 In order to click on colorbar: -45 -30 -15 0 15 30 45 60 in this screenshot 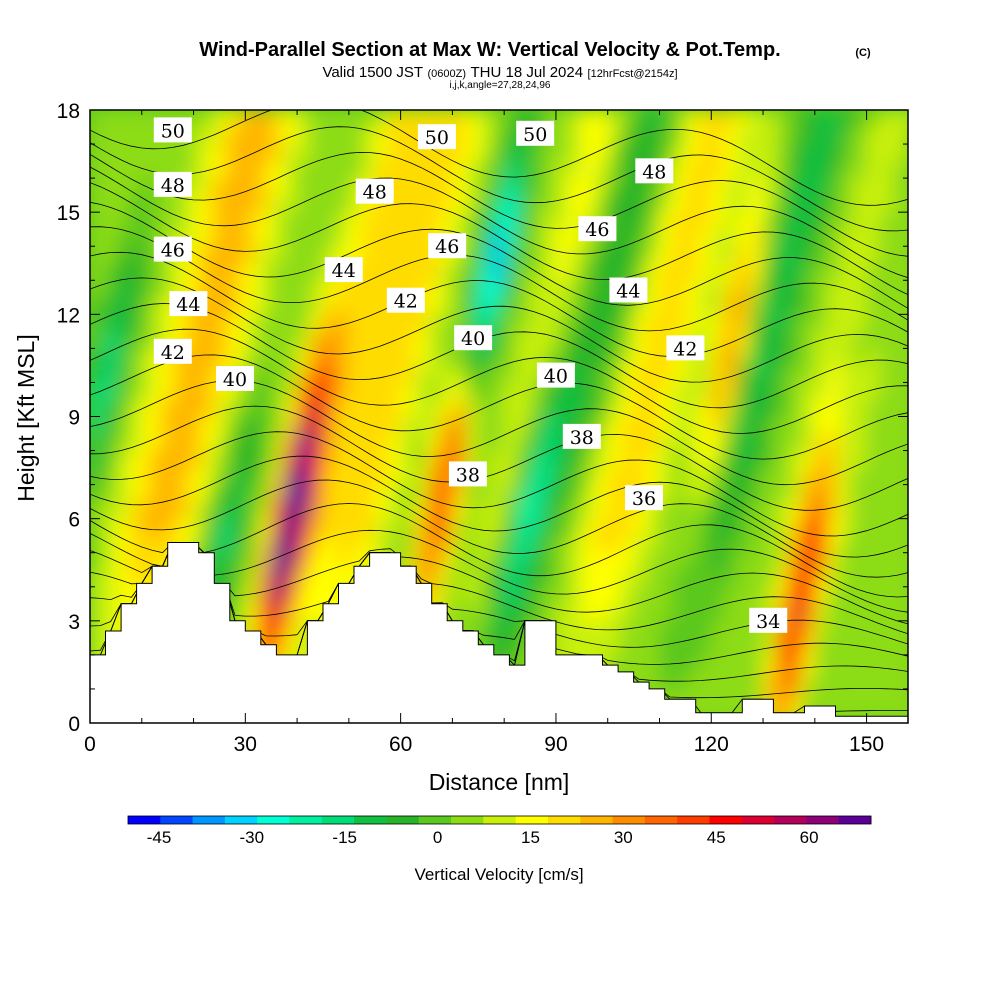, I will do `click(499, 831)`.